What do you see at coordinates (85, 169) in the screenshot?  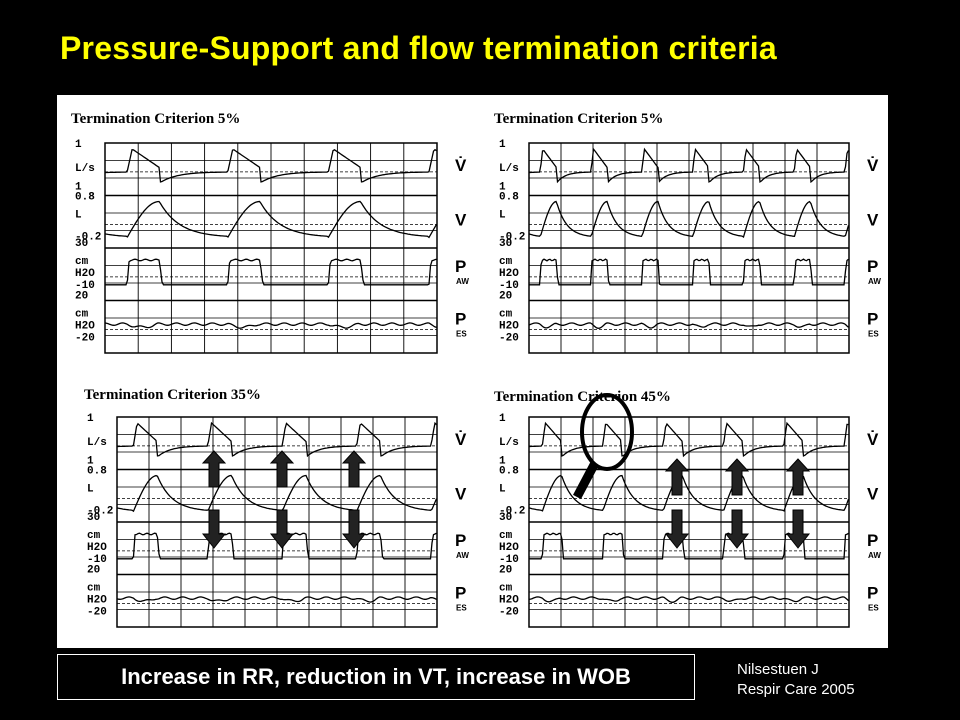 I see `y-label: L/s` at bounding box center [85, 169].